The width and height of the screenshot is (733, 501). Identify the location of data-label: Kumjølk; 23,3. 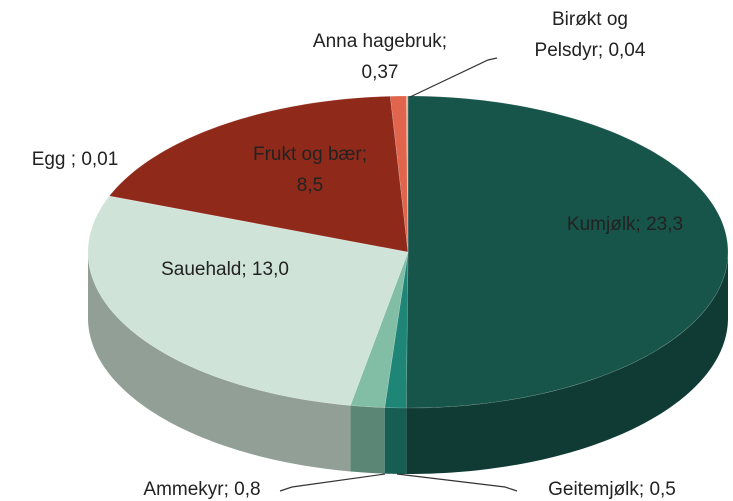
(625, 224).